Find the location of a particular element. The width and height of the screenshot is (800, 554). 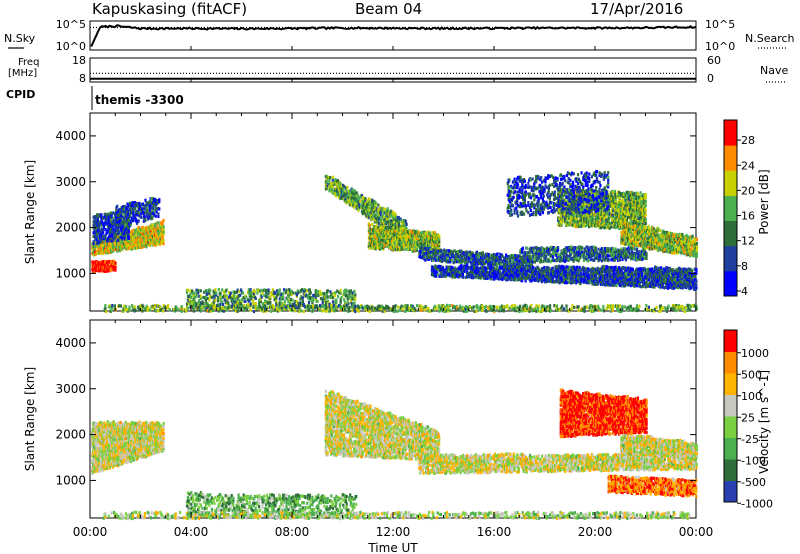

station-title: Kapuskasing (fitACF) is located at coordinates (170, 9).